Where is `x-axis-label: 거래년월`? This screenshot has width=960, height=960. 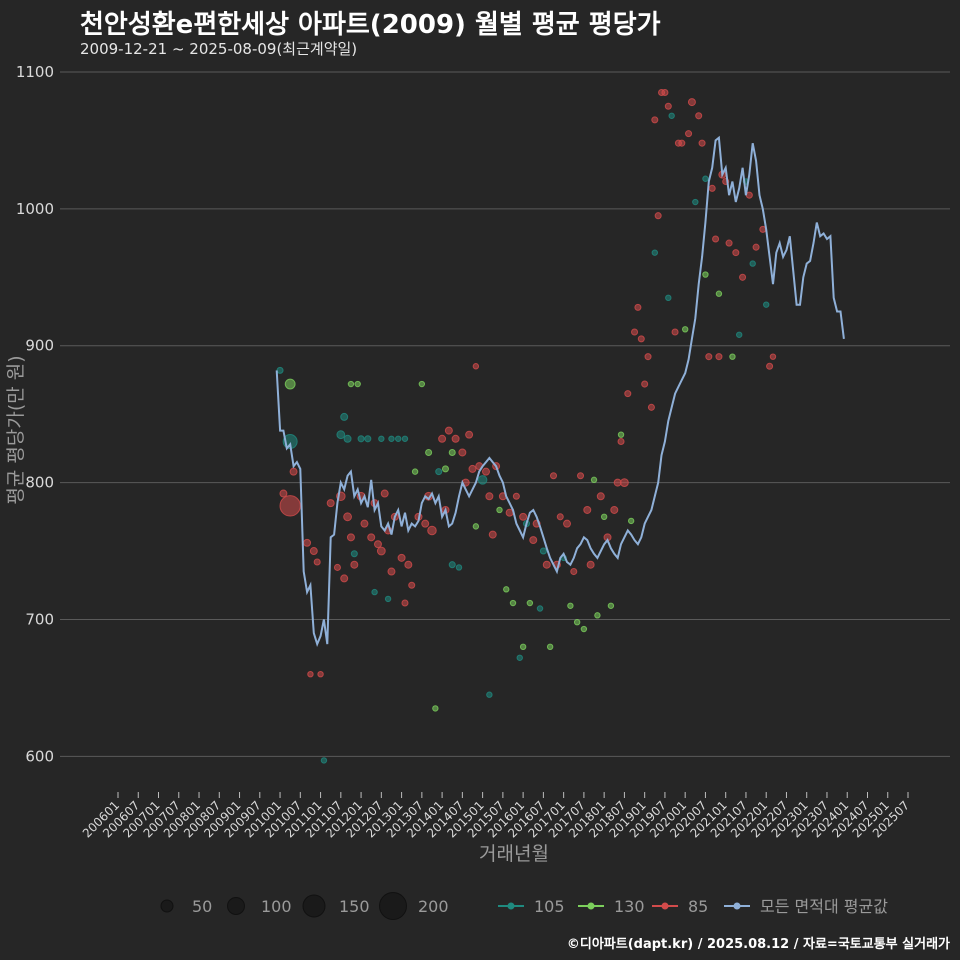
x-axis-label: 거래년월 is located at coordinates (514, 854).